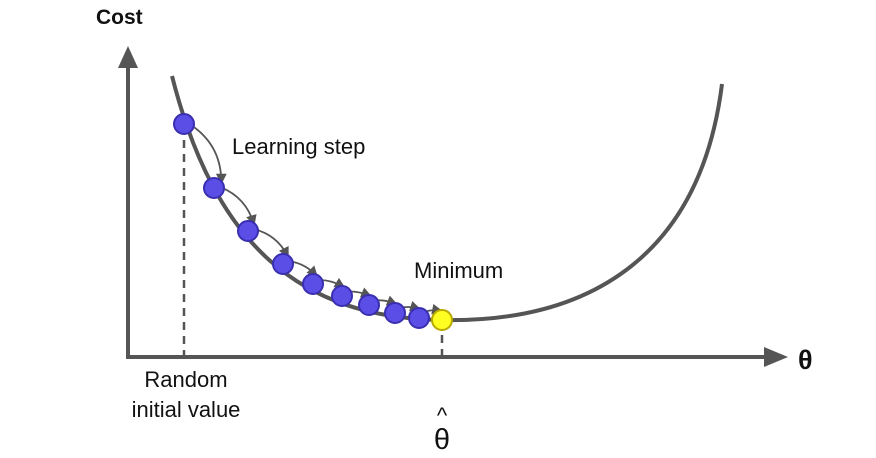  Describe the element at coordinates (119, 17) in the screenshot. I see `y-axis-label: Cost` at that location.